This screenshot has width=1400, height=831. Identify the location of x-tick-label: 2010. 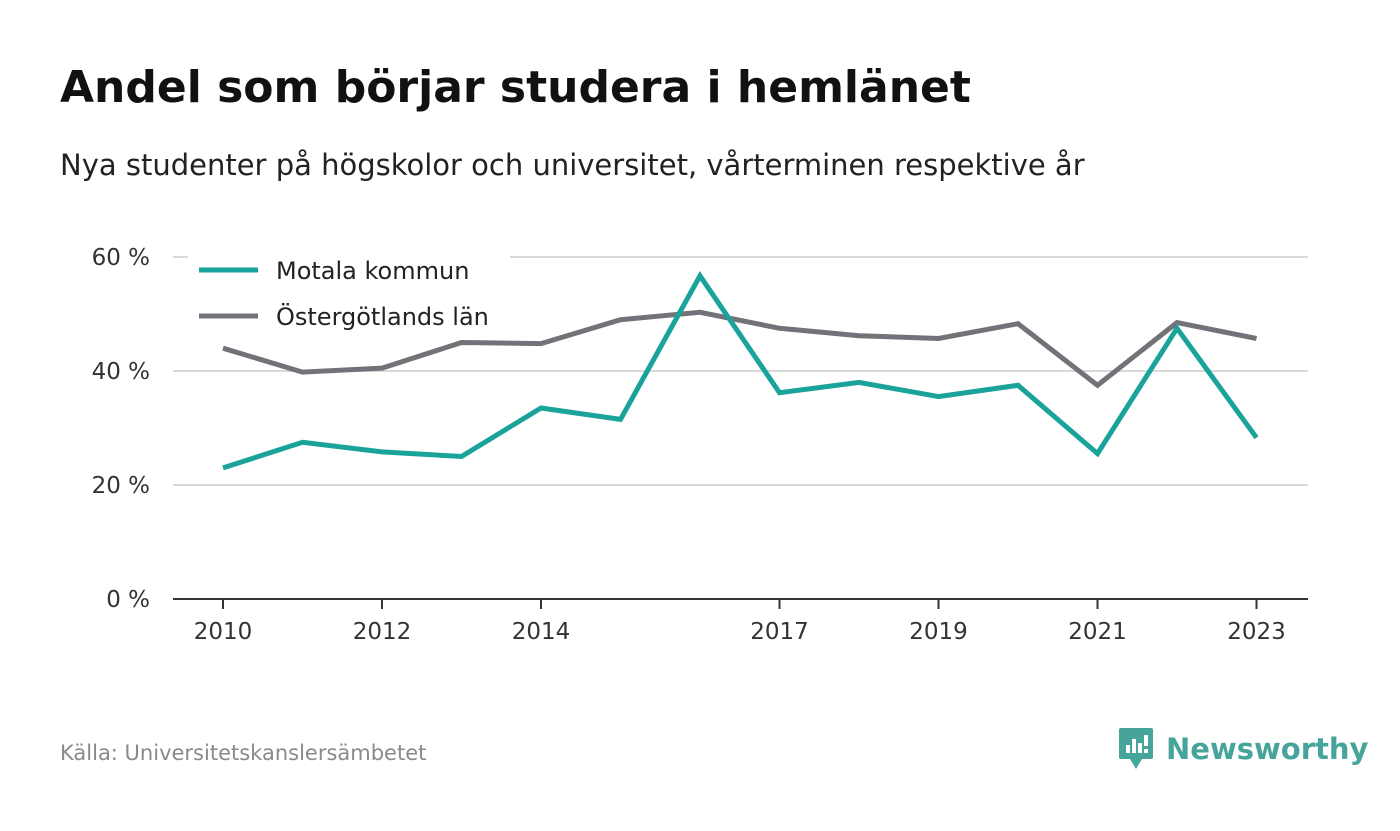
(223, 632).